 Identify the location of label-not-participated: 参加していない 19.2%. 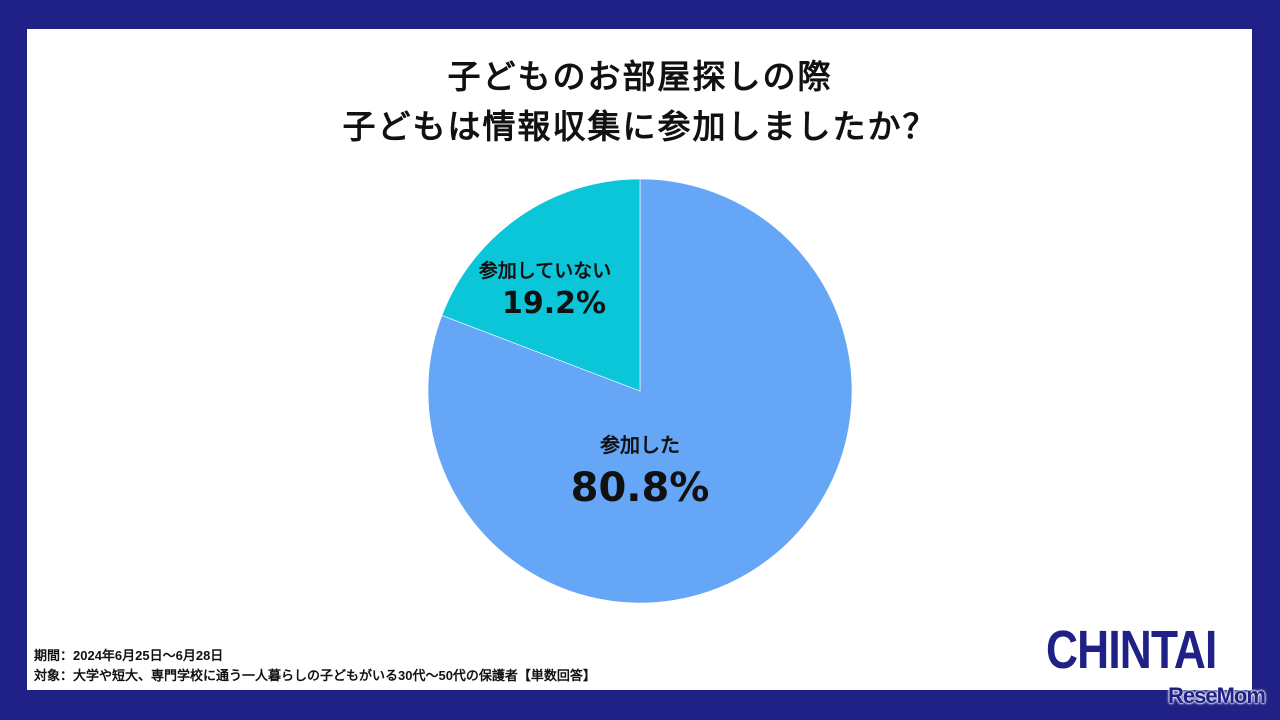
(545, 291).